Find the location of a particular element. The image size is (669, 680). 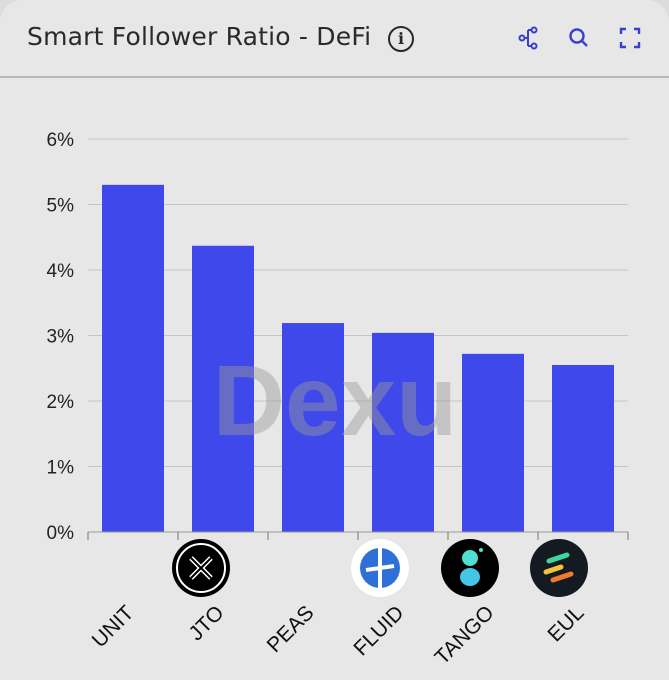

bar-fluid is located at coordinates (403, 432).